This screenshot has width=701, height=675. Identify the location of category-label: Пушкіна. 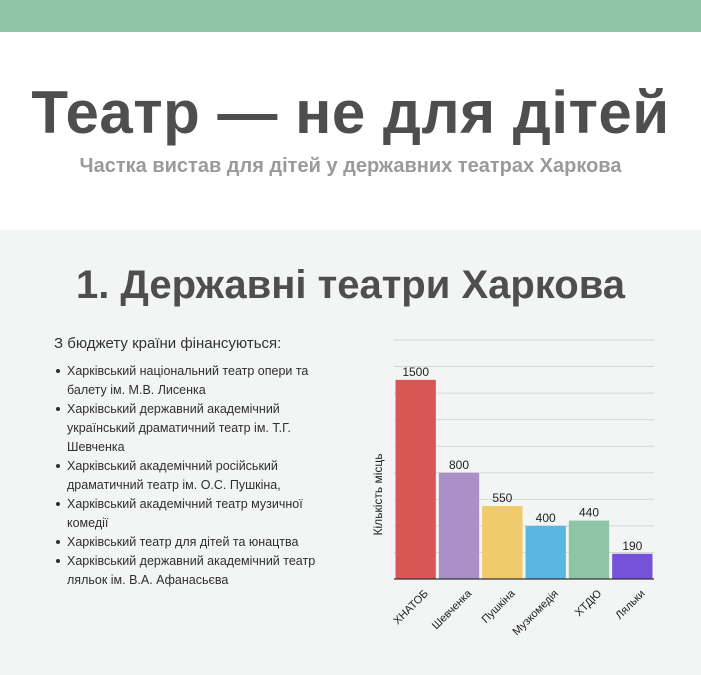
(499, 606).